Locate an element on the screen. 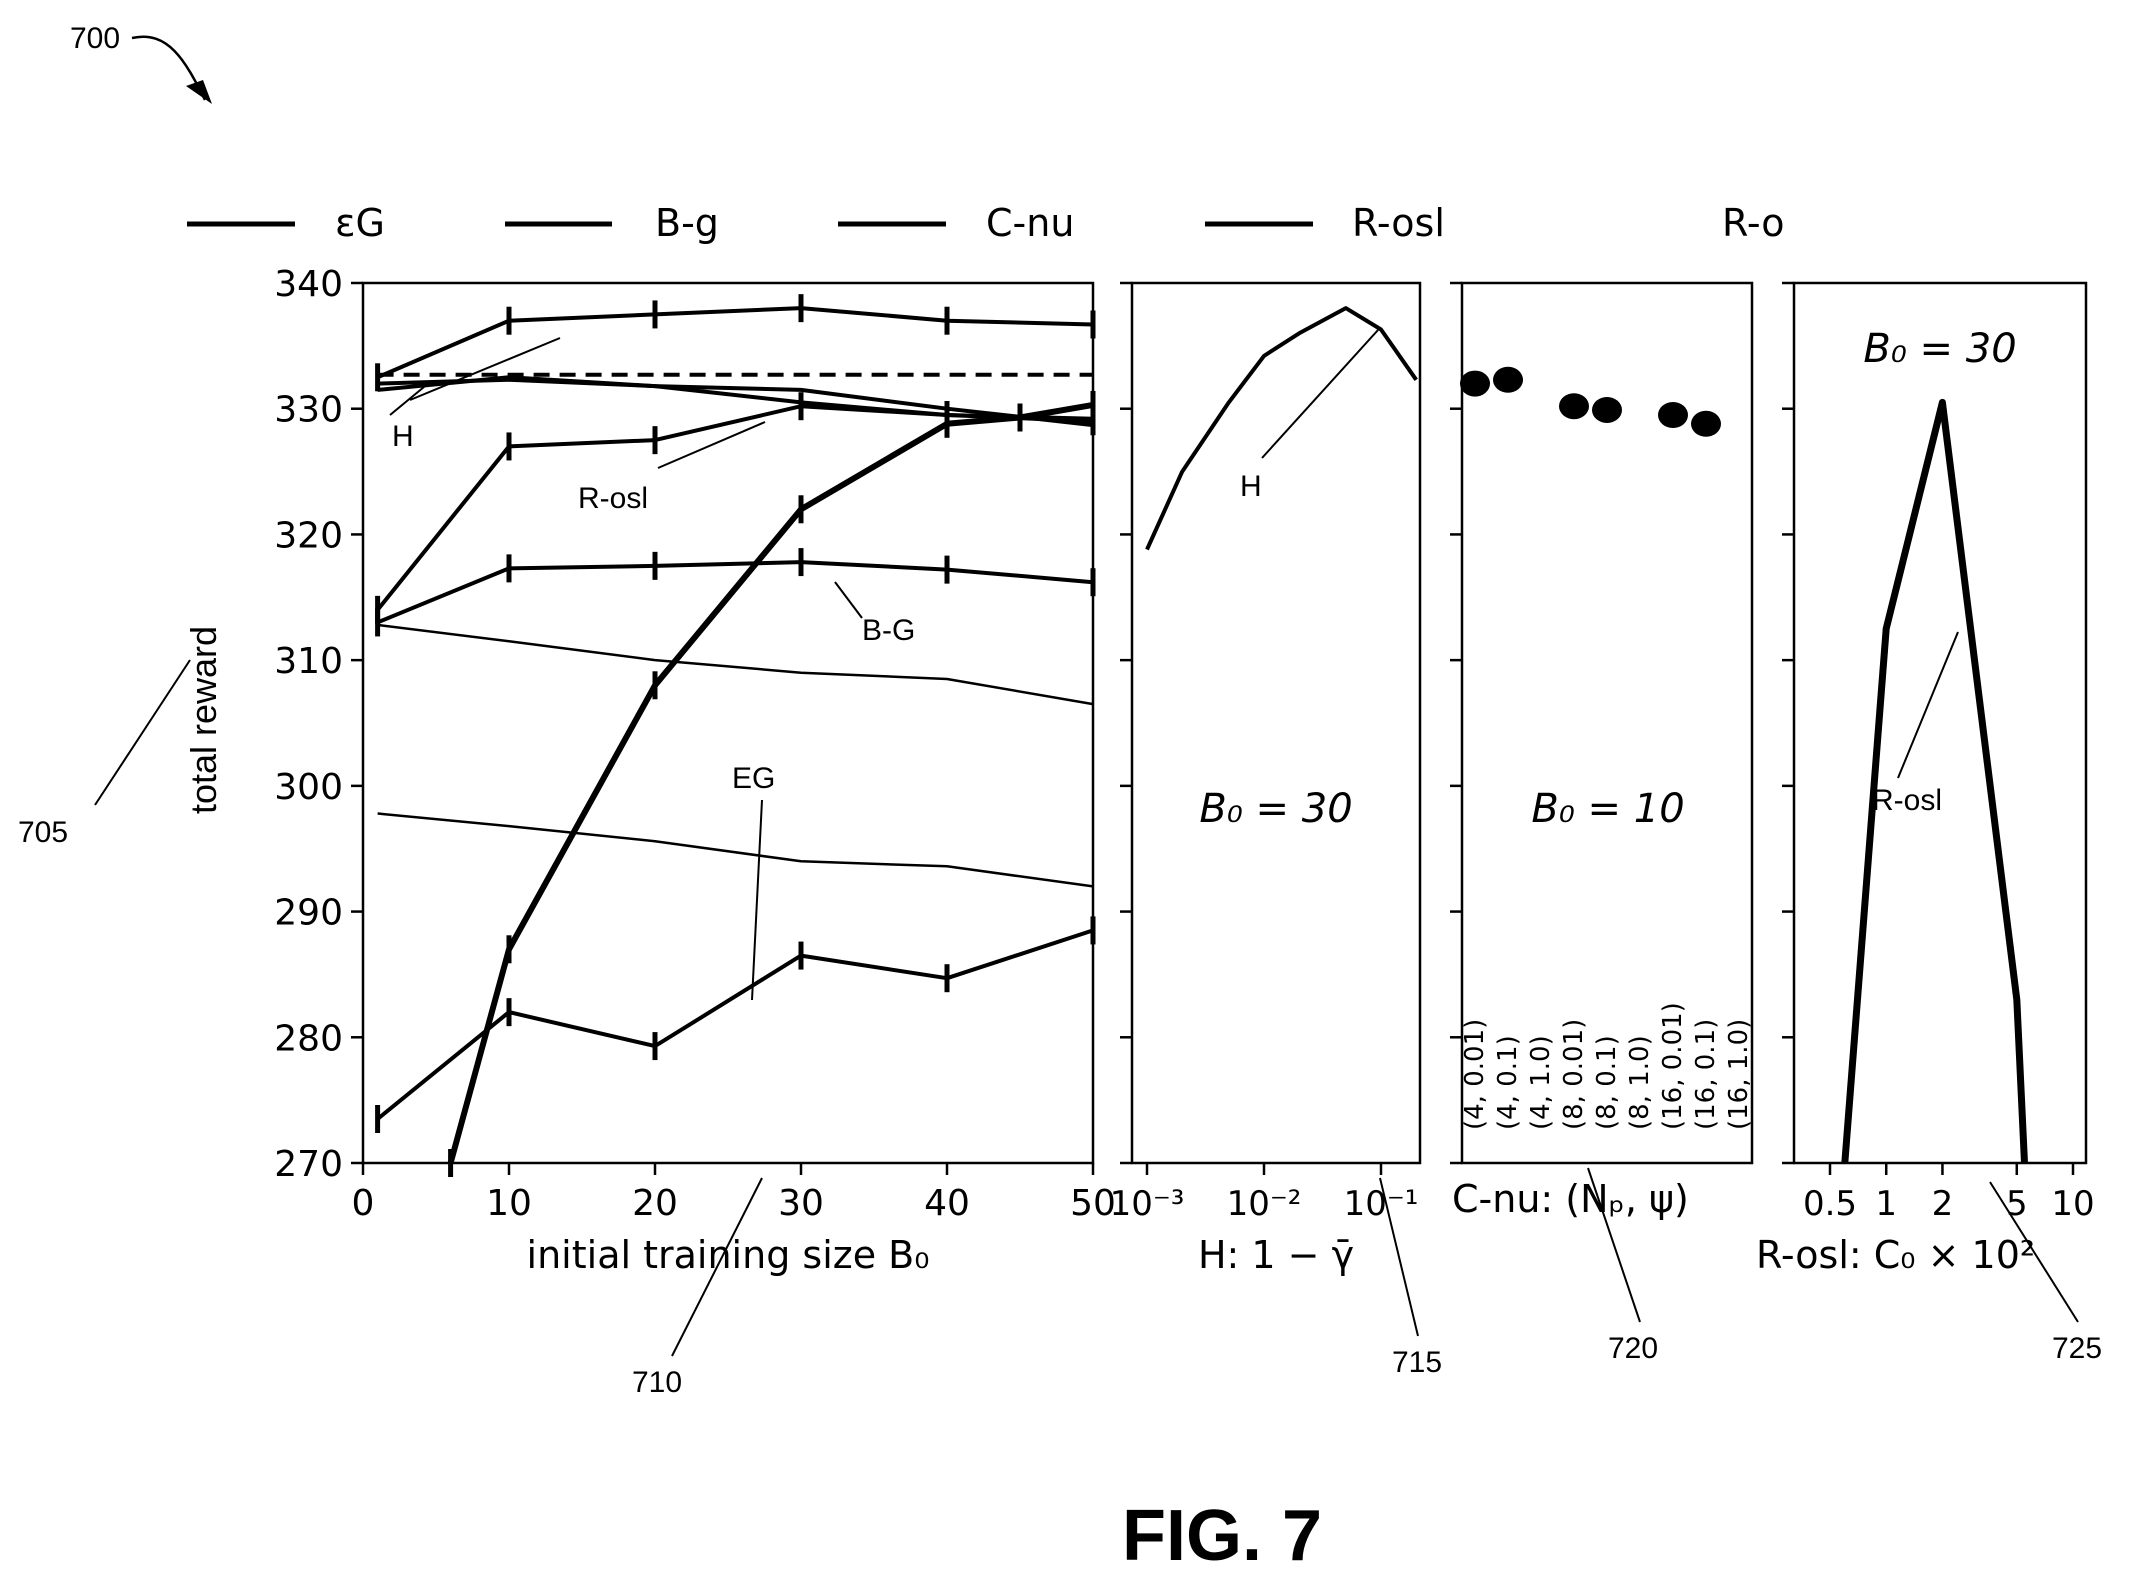 Image resolution: width=2132 pixels, height=1580 pixels. ref-705-leader is located at coordinates (142, 732).